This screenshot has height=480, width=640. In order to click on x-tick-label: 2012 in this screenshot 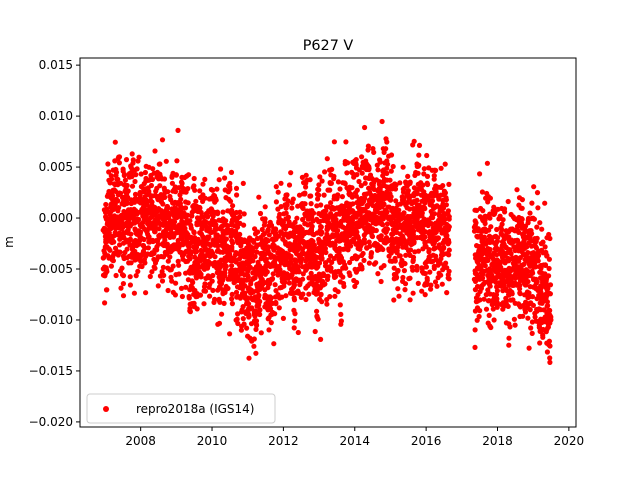, I will do `click(283, 441)`.